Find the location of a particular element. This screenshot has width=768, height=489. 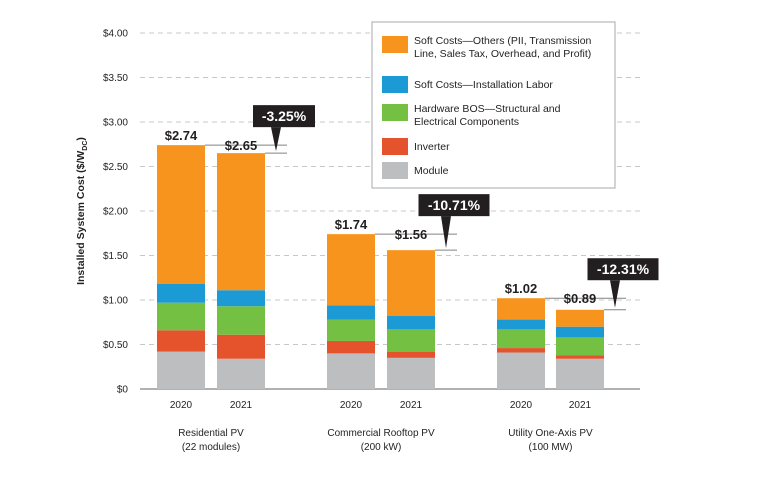

total-label: $2.74 is located at coordinates (181, 135).